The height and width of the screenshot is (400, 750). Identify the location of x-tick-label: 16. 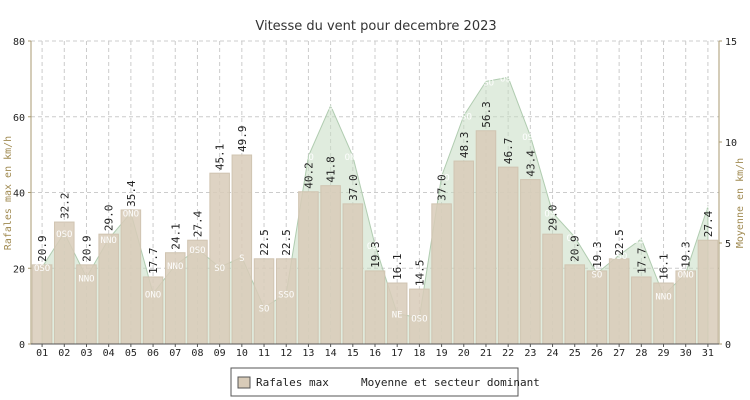
(375, 353).